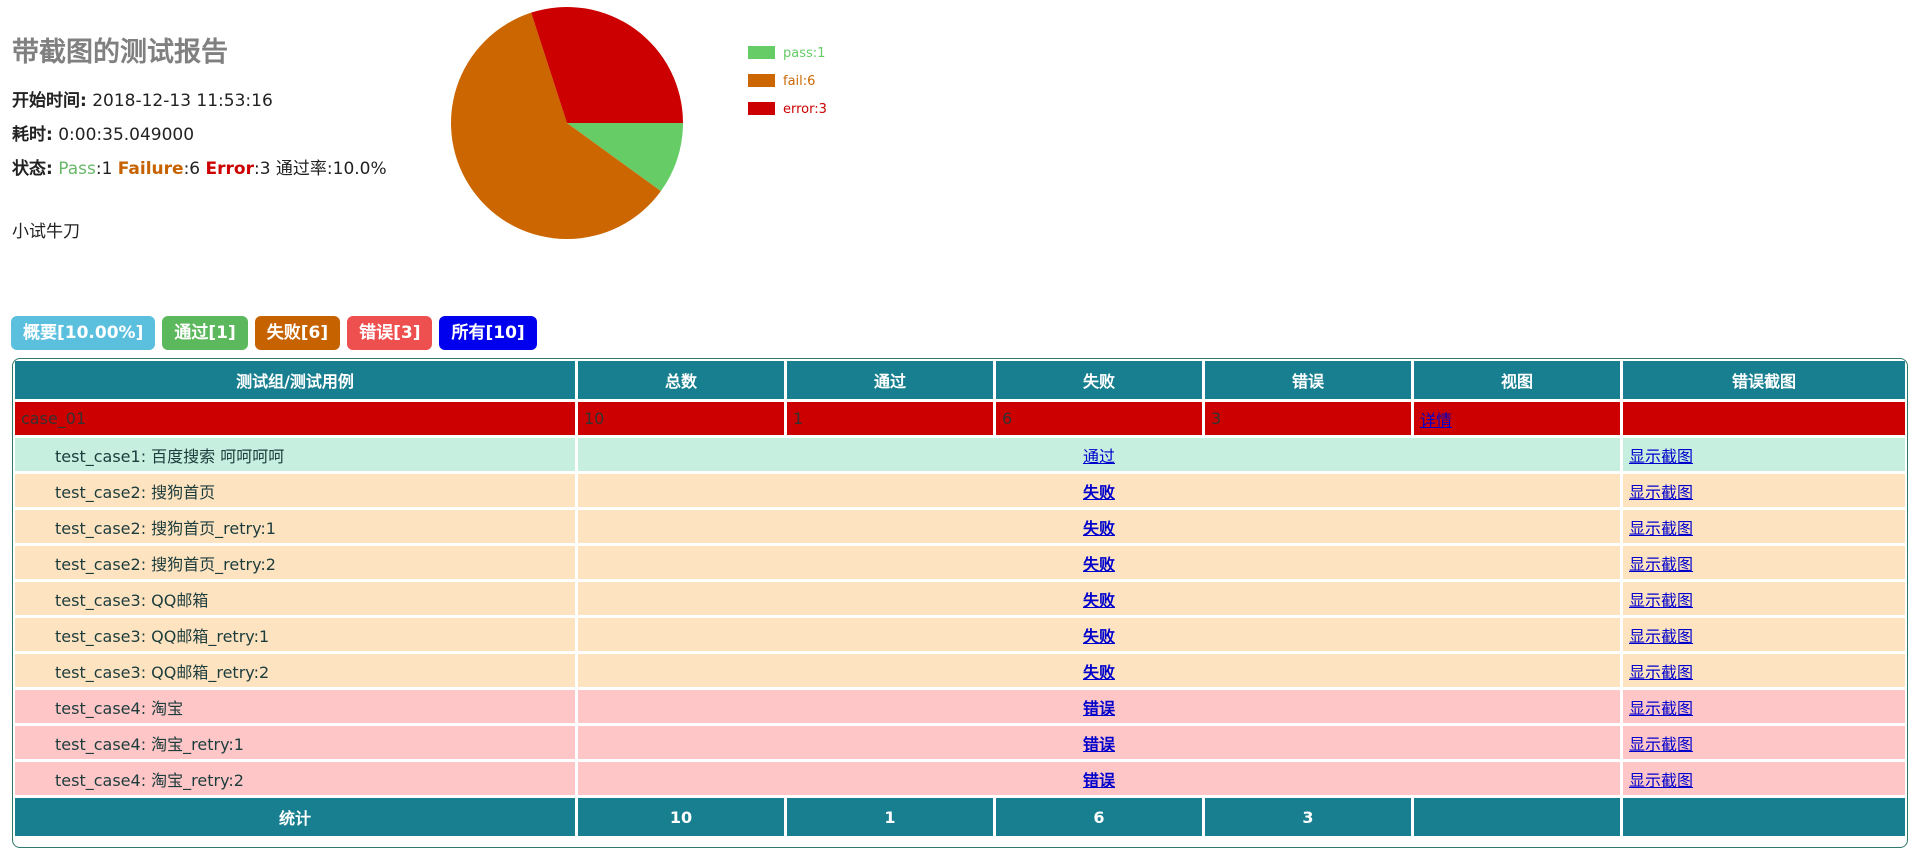 The height and width of the screenshot is (858, 1920). What do you see at coordinates (295, 670) in the screenshot?
I see `case-name: test_case3: QQ邮箱_retry:2` at bounding box center [295, 670].